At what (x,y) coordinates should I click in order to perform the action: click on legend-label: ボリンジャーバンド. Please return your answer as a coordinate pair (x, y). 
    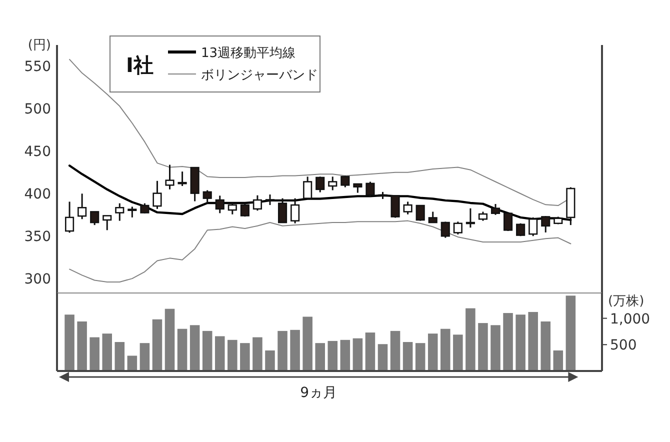
    Looking at the image, I should click on (259, 75).